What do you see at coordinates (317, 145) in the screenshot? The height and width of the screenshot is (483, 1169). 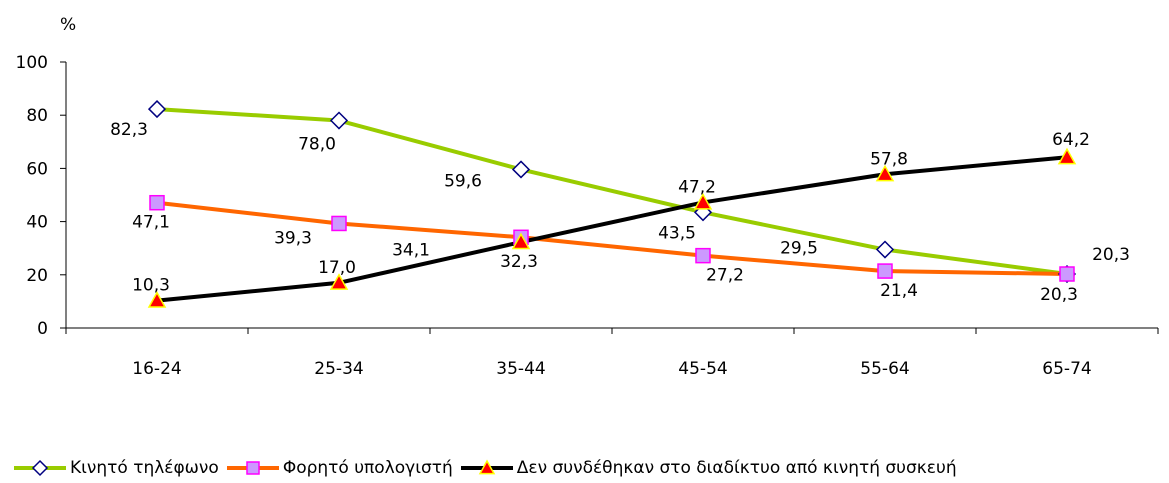 I see `series-1-data-label: 78,0` at bounding box center [317, 145].